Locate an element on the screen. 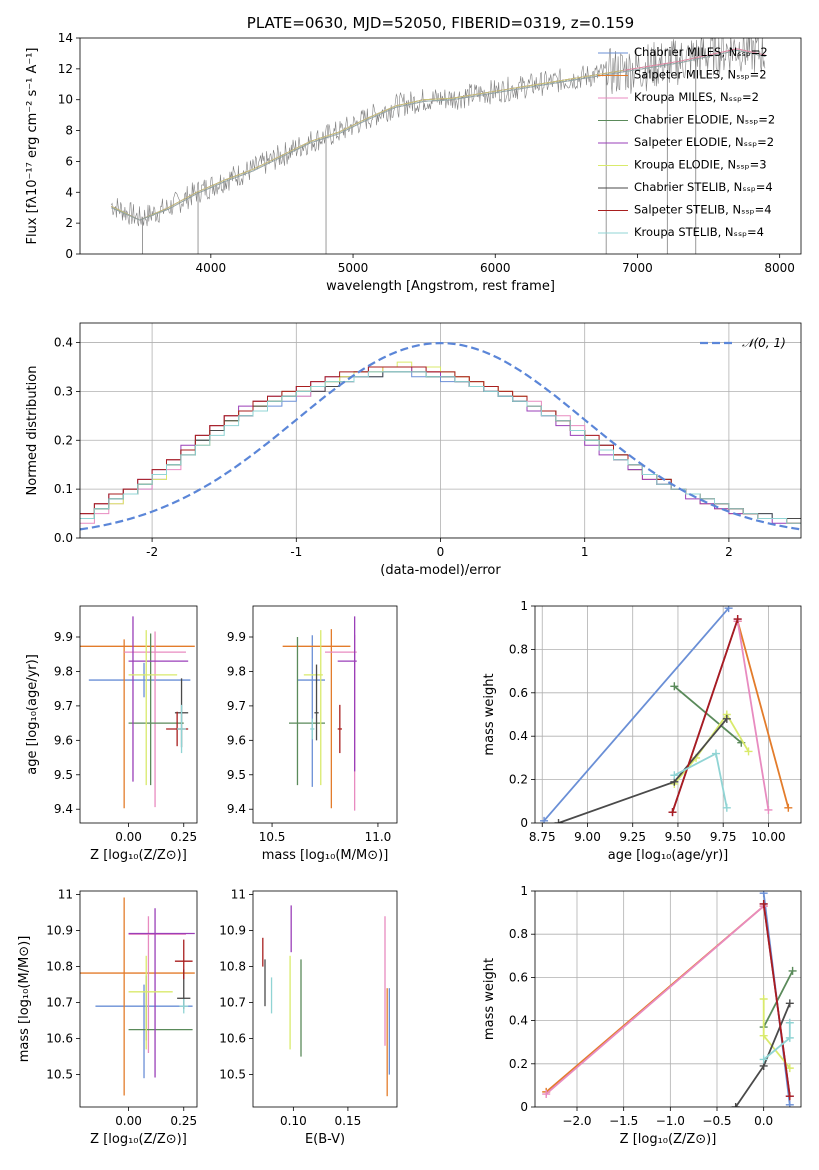 The height and width of the screenshot is (1170, 819). y-tick-label: 0.1 is located at coordinates (63, 489).